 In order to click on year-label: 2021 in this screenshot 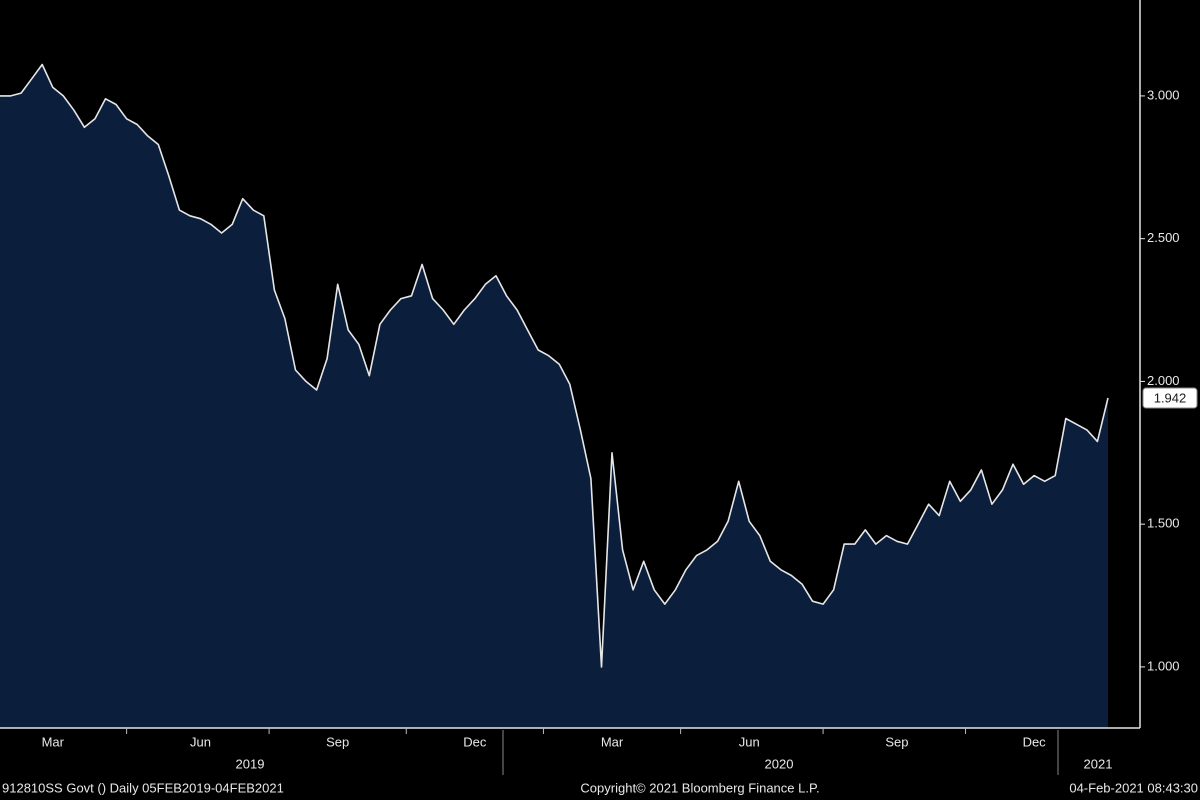, I will do `click(1098, 763)`.